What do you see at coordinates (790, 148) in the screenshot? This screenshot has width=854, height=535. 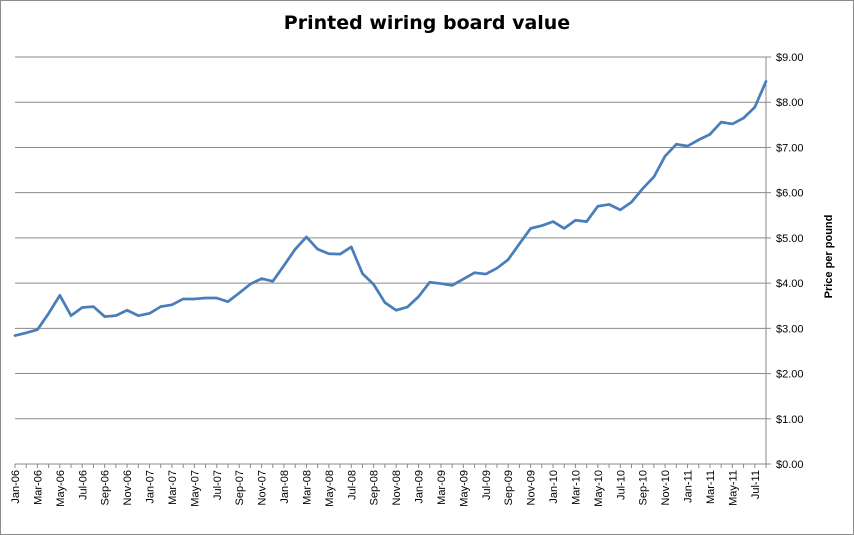 I see `y-tick-label: $7.00` at bounding box center [790, 148].